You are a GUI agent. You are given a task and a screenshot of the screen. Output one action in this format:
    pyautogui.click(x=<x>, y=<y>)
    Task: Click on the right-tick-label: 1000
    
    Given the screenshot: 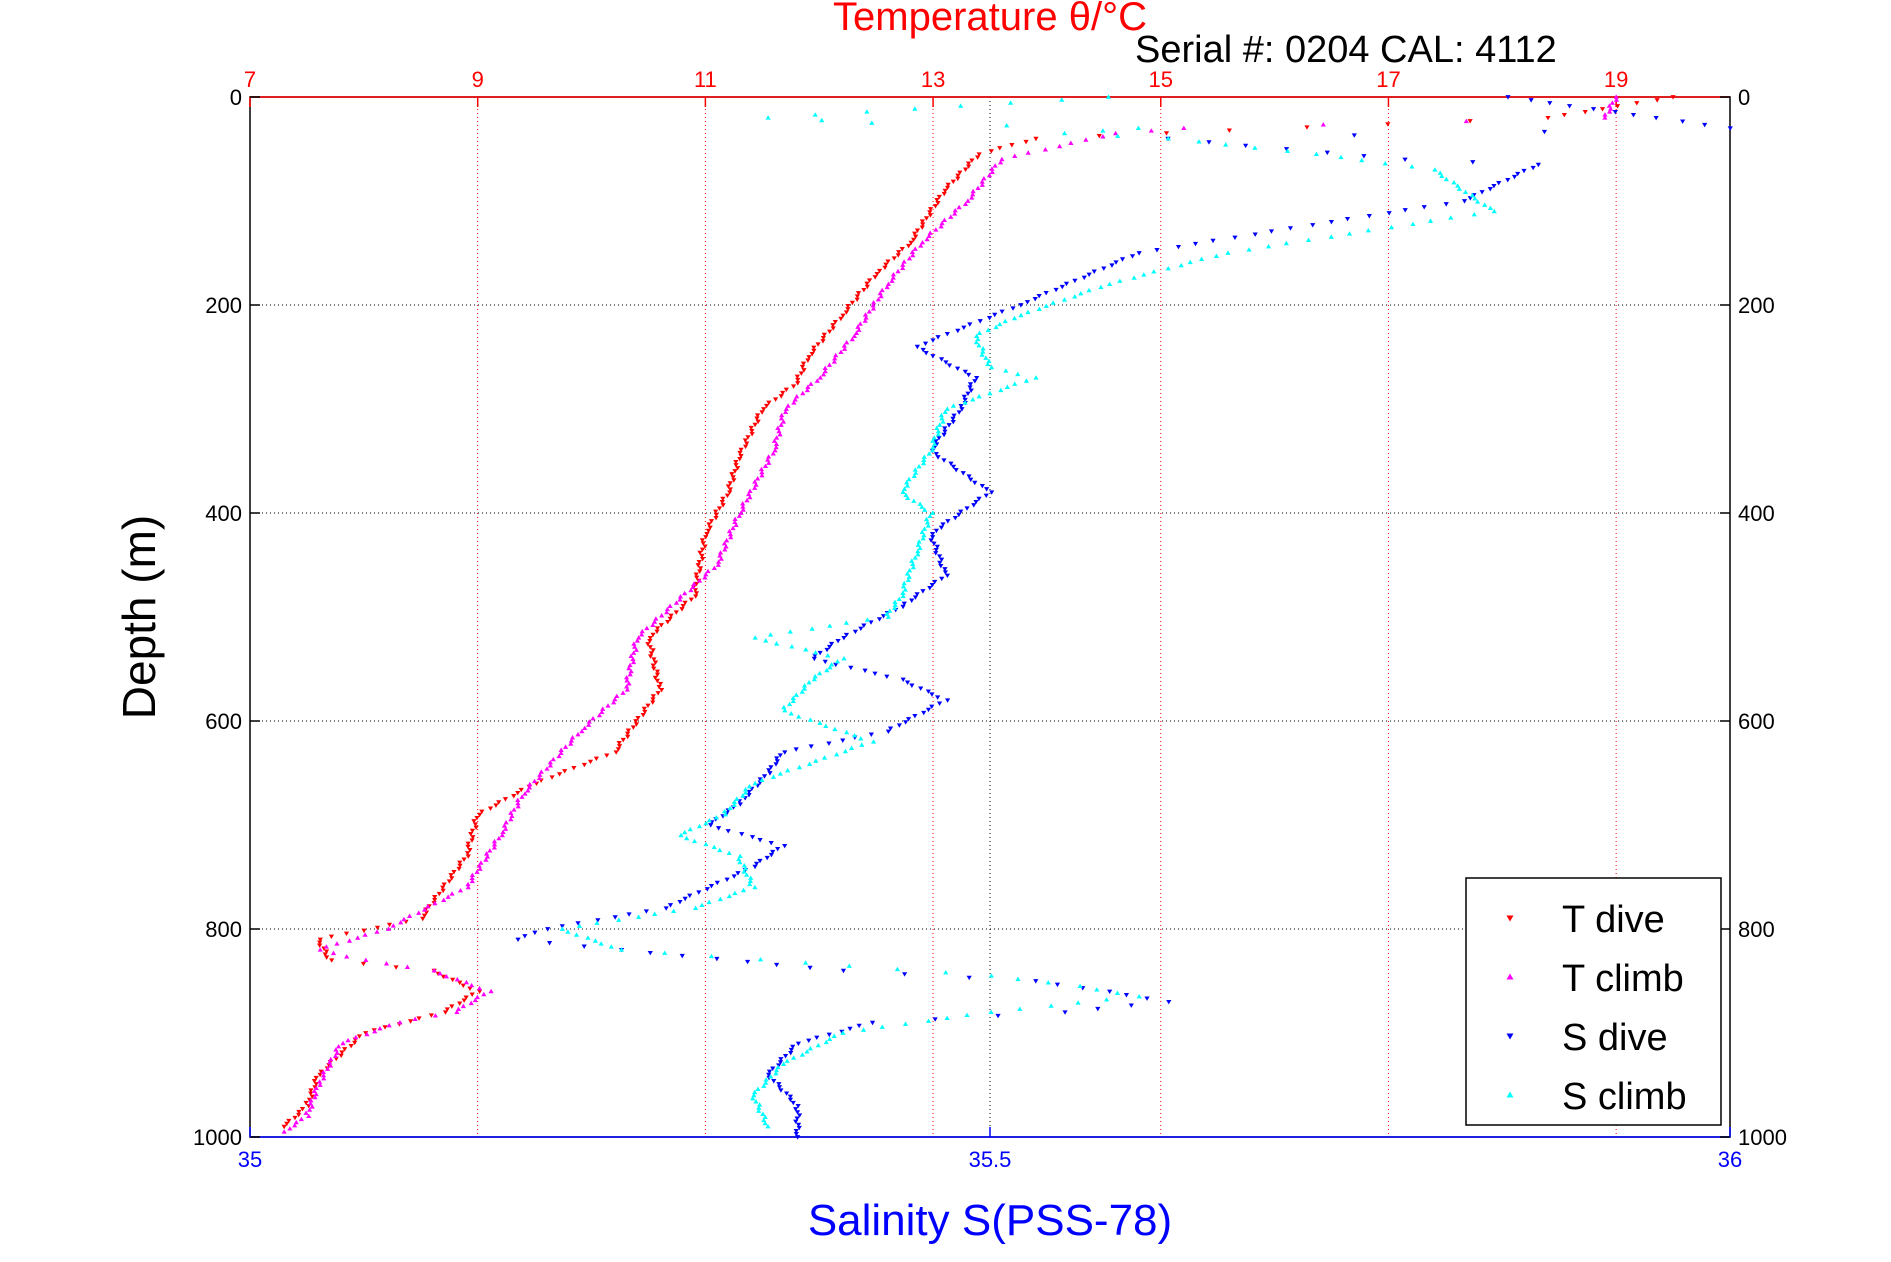 What is the action you would take?
    pyautogui.click(x=1762, y=1137)
    